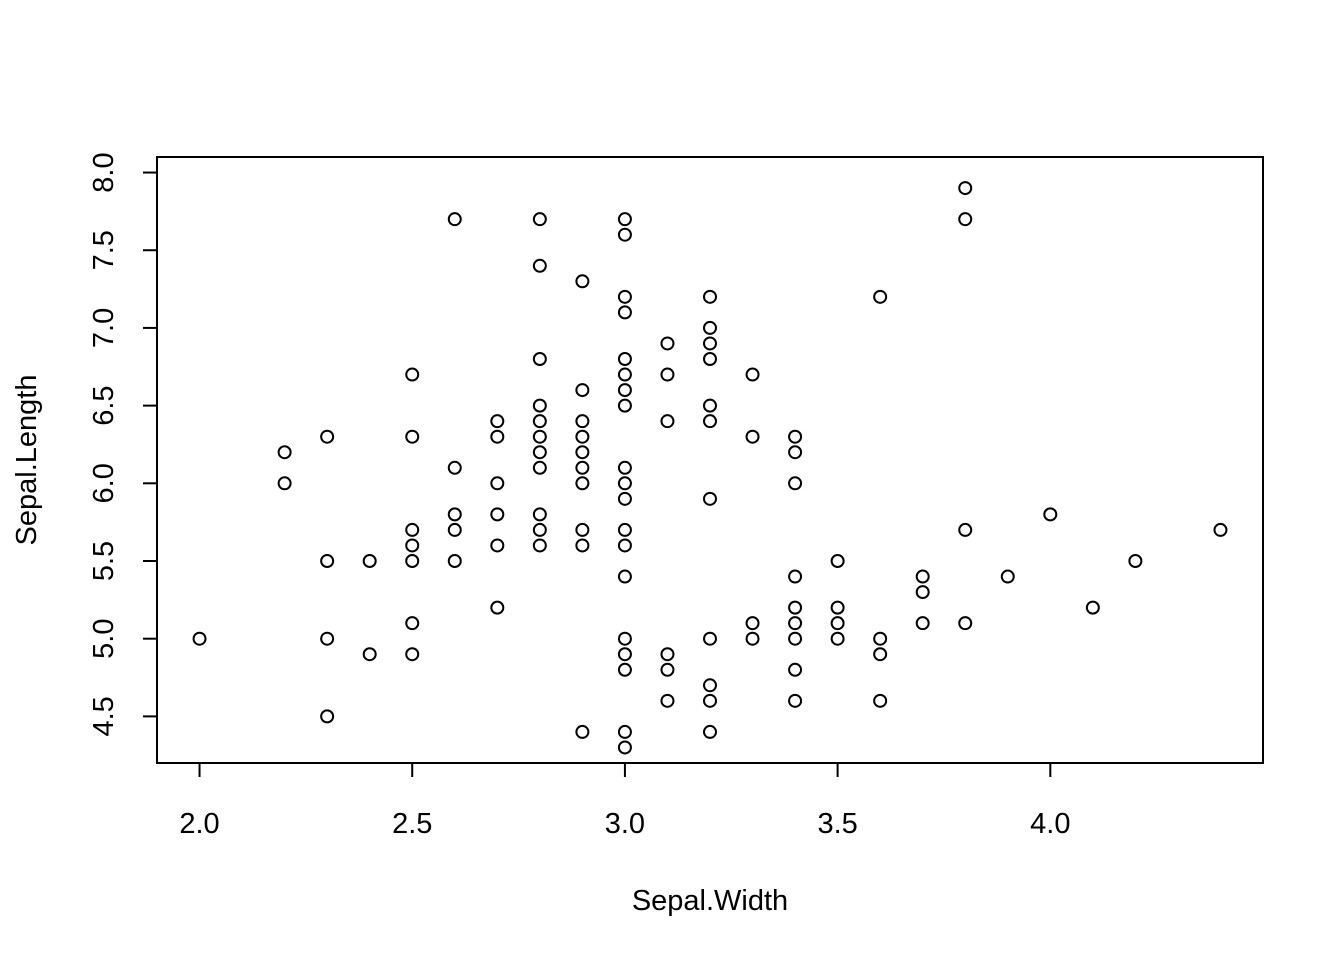 The height and width of the screenshot is (960, 1344). Describe the element at coordinates (104, 639) in the screenshot. I see `y-tick-label: 5.0` at that location.